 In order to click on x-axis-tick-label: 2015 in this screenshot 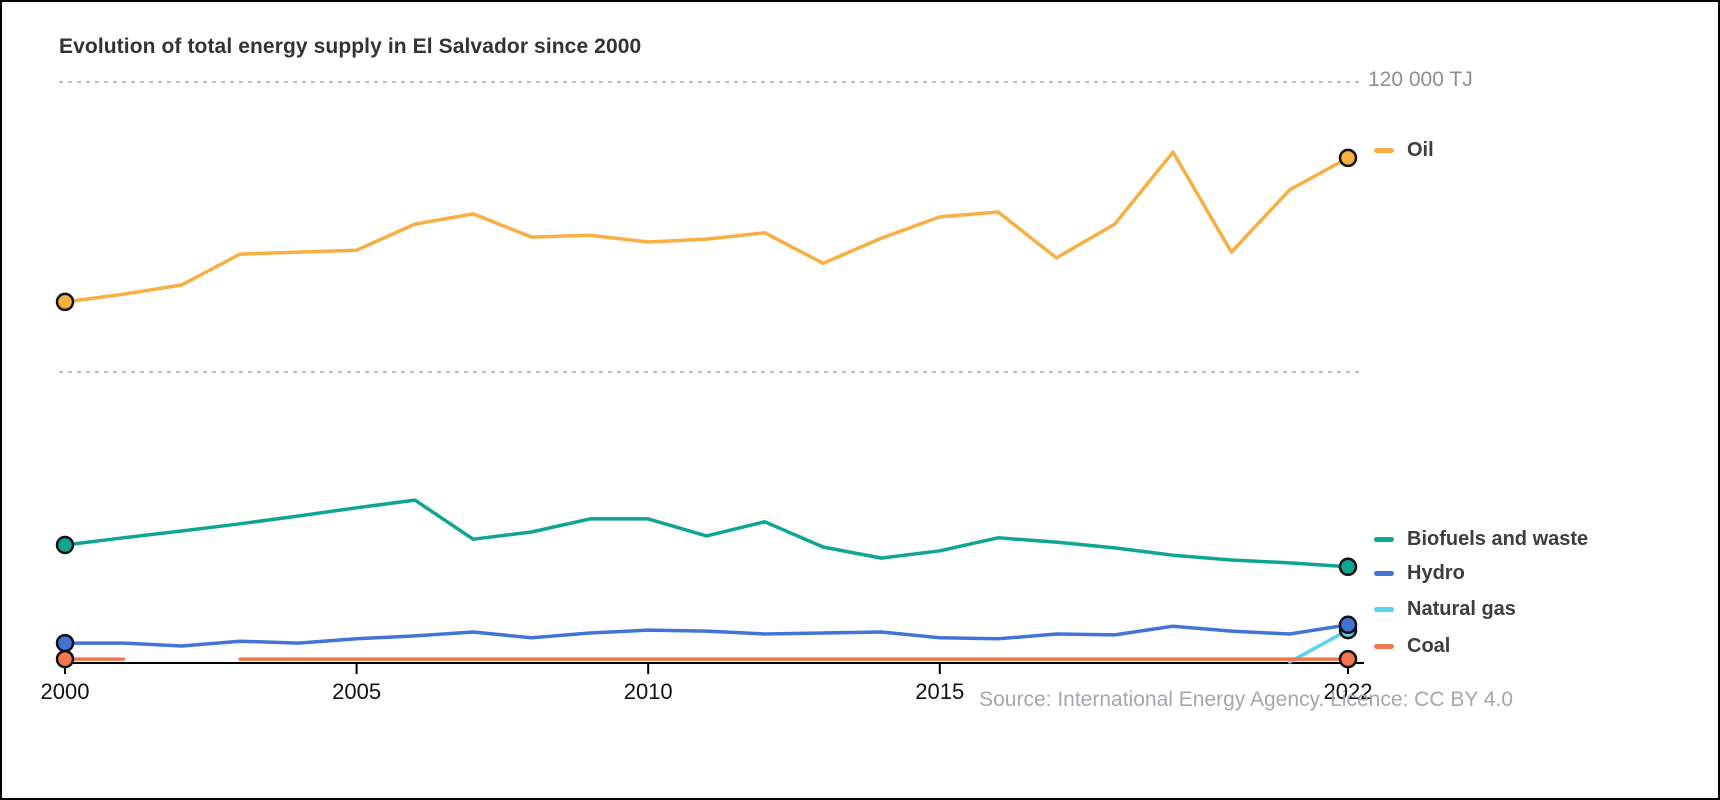, I will do `click(939, 691)`.